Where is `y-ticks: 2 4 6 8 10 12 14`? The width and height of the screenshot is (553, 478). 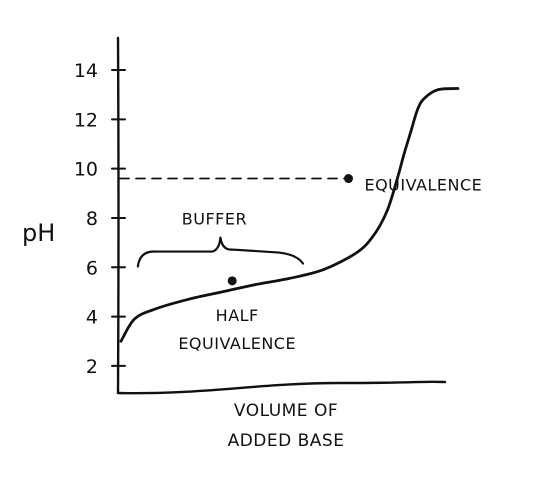 y-ticks: 2 4 6 8 10 12 14 is located at coordinates (100, 219).